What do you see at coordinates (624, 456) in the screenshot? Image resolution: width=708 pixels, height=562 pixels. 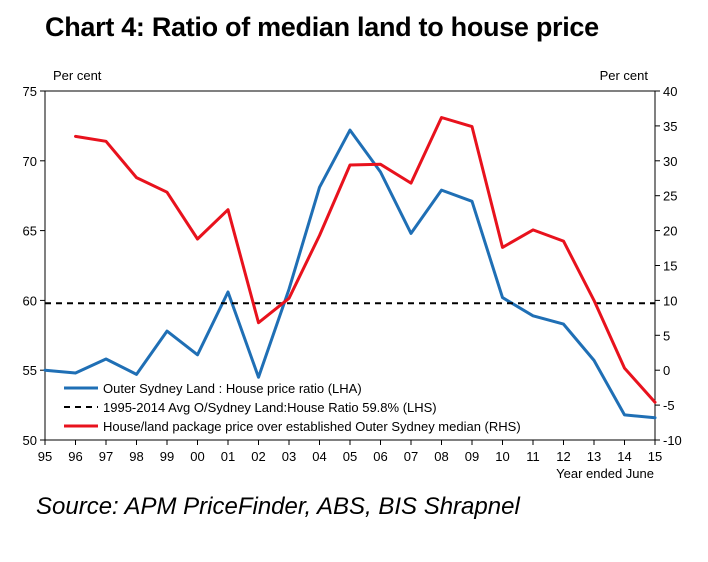 I see `x-axis-tick-label: 14` at bounding box center [624, 456].